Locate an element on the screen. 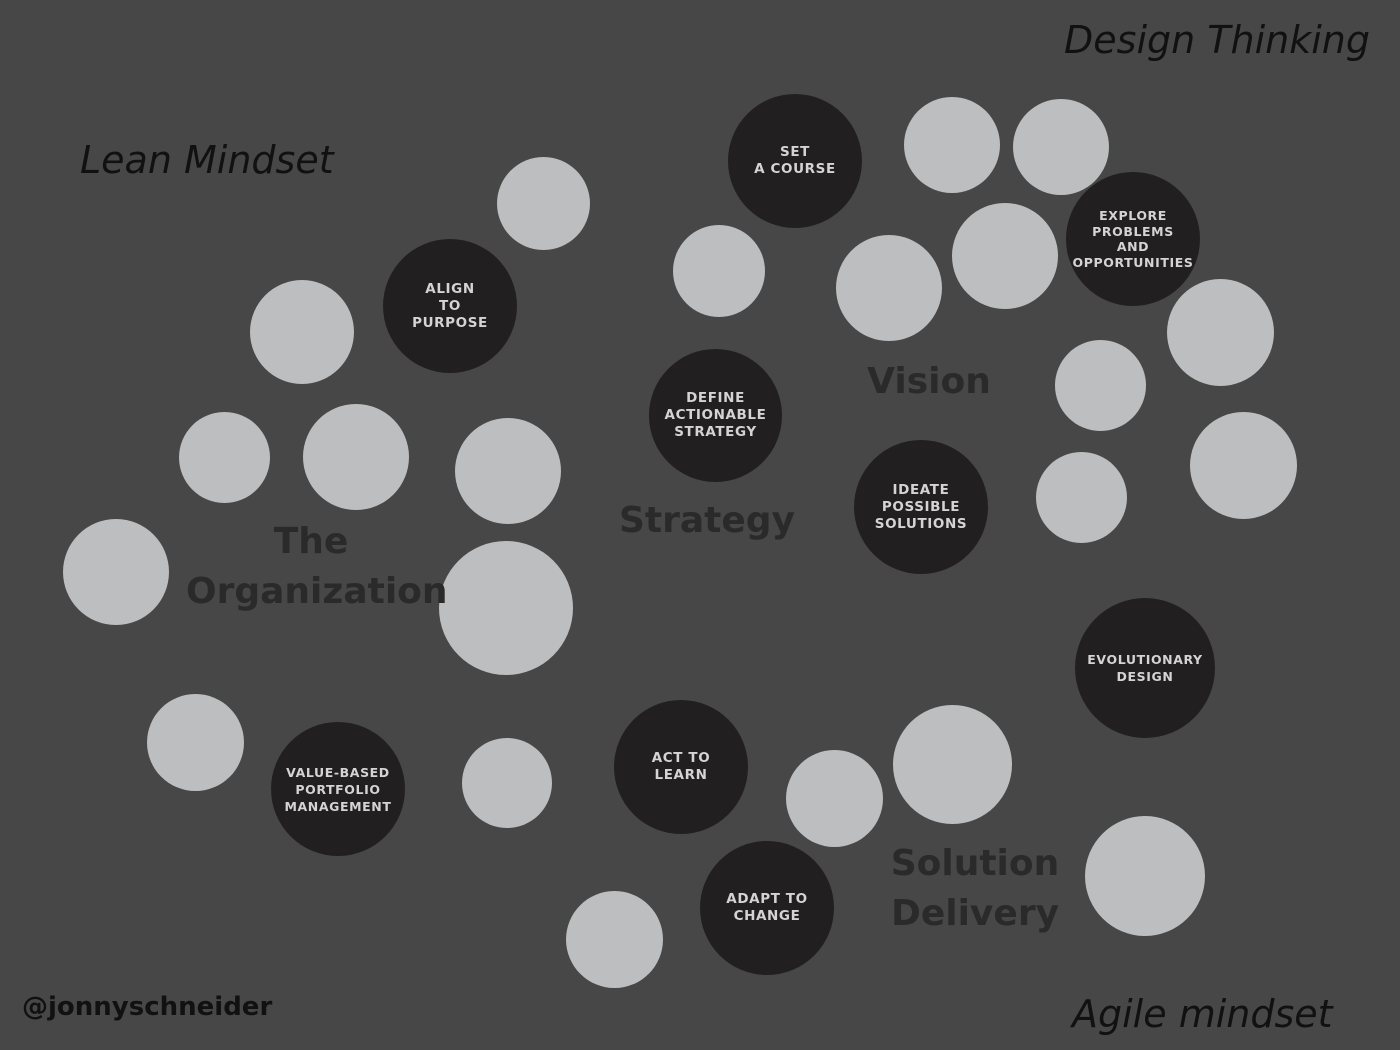  practice-label: VALUE-BASED PORTFOLIO MANAGEMENT is located at coordinates (338, 789).